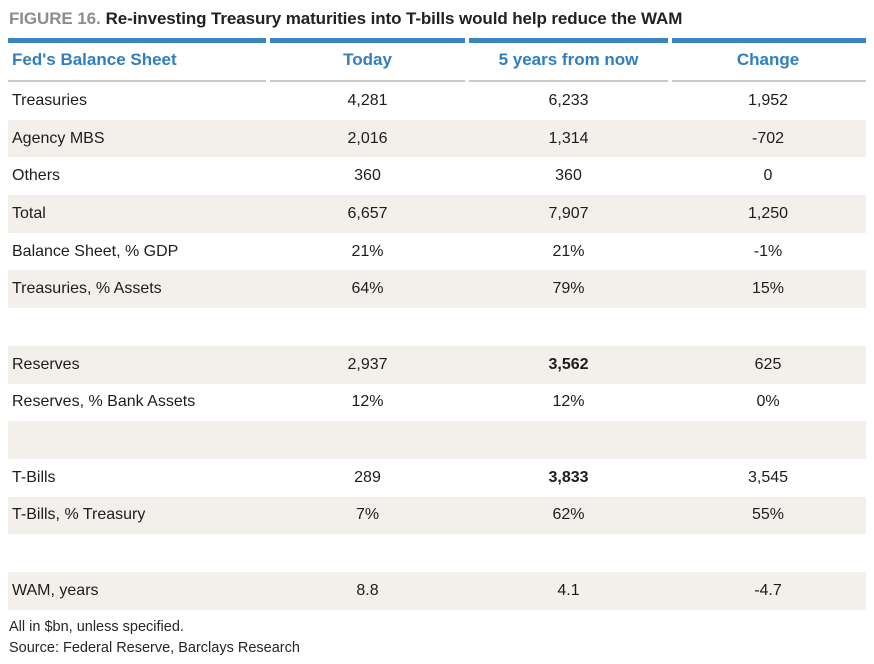 The width and height of the screenshot is (874, 664). I want to click on row-value-change: -702, so click(768, 138).